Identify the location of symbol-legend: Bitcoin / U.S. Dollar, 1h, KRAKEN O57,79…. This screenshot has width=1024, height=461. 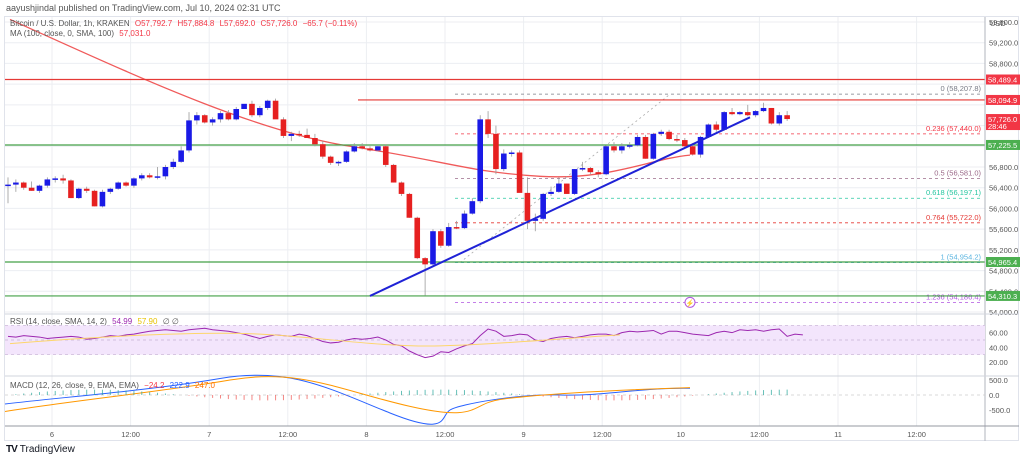
(185, 23).